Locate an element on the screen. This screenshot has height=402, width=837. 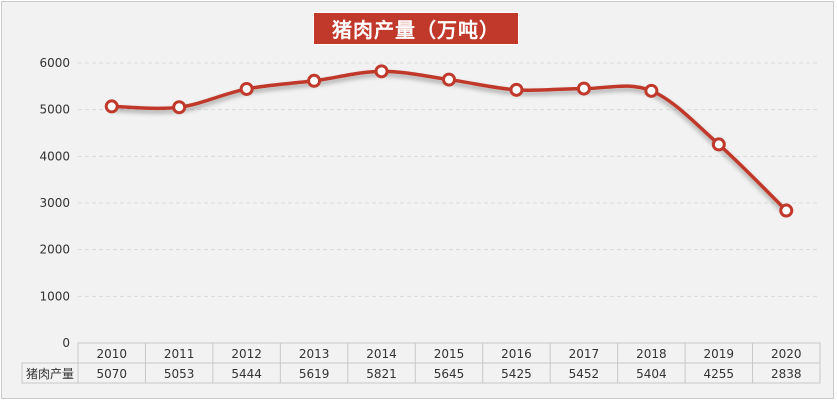
data-table-value: 4255 is located at coordinates (719, 374).